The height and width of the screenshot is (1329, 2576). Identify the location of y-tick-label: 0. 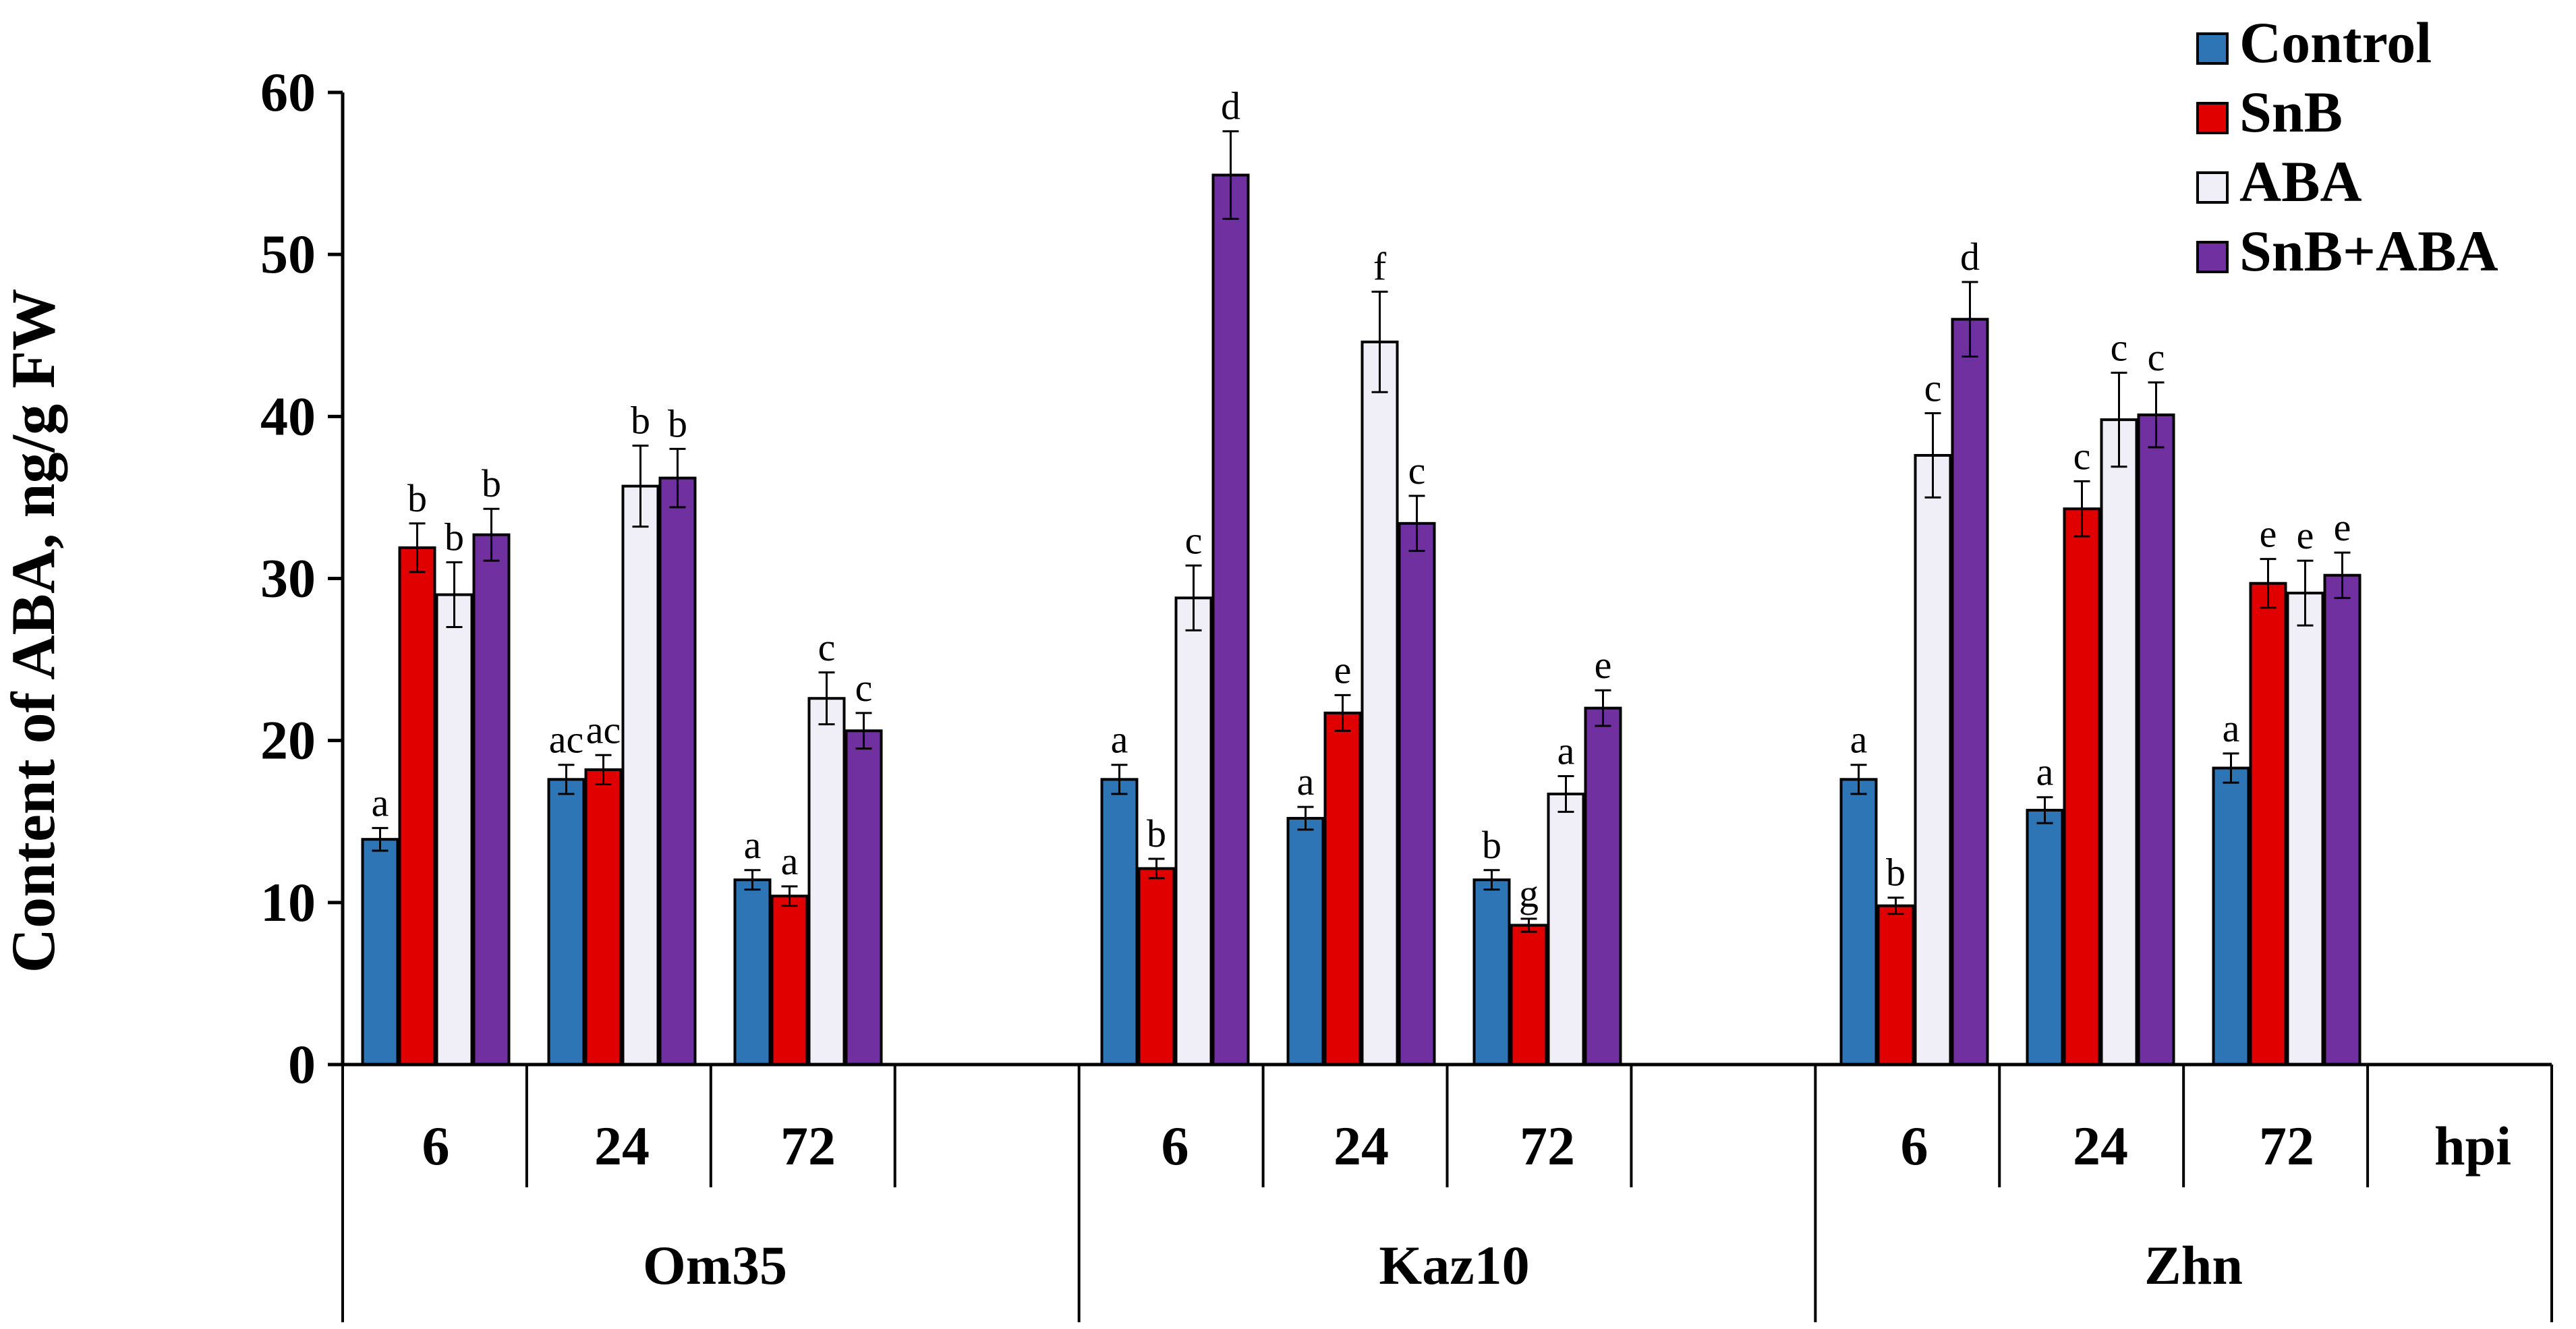
(302, 1064).